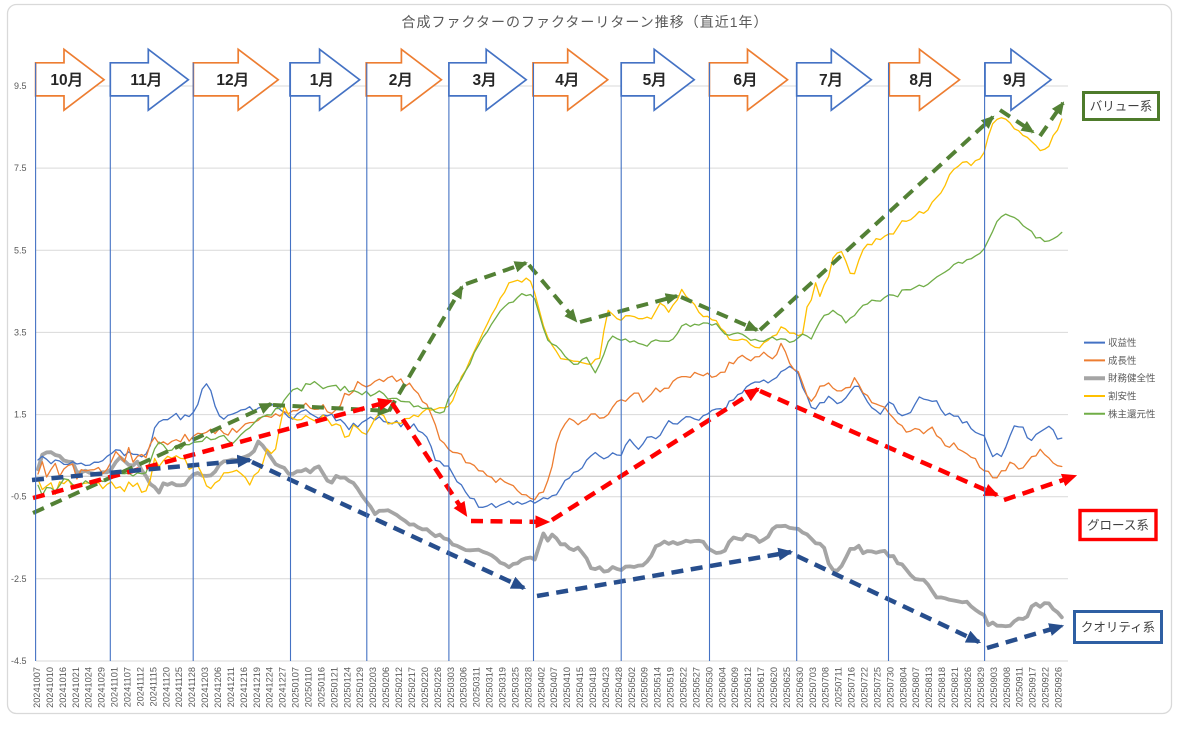 The height and width of the screenshot is (731, 1179). I want to click on svg-text: 20250129, so click(360, 687).